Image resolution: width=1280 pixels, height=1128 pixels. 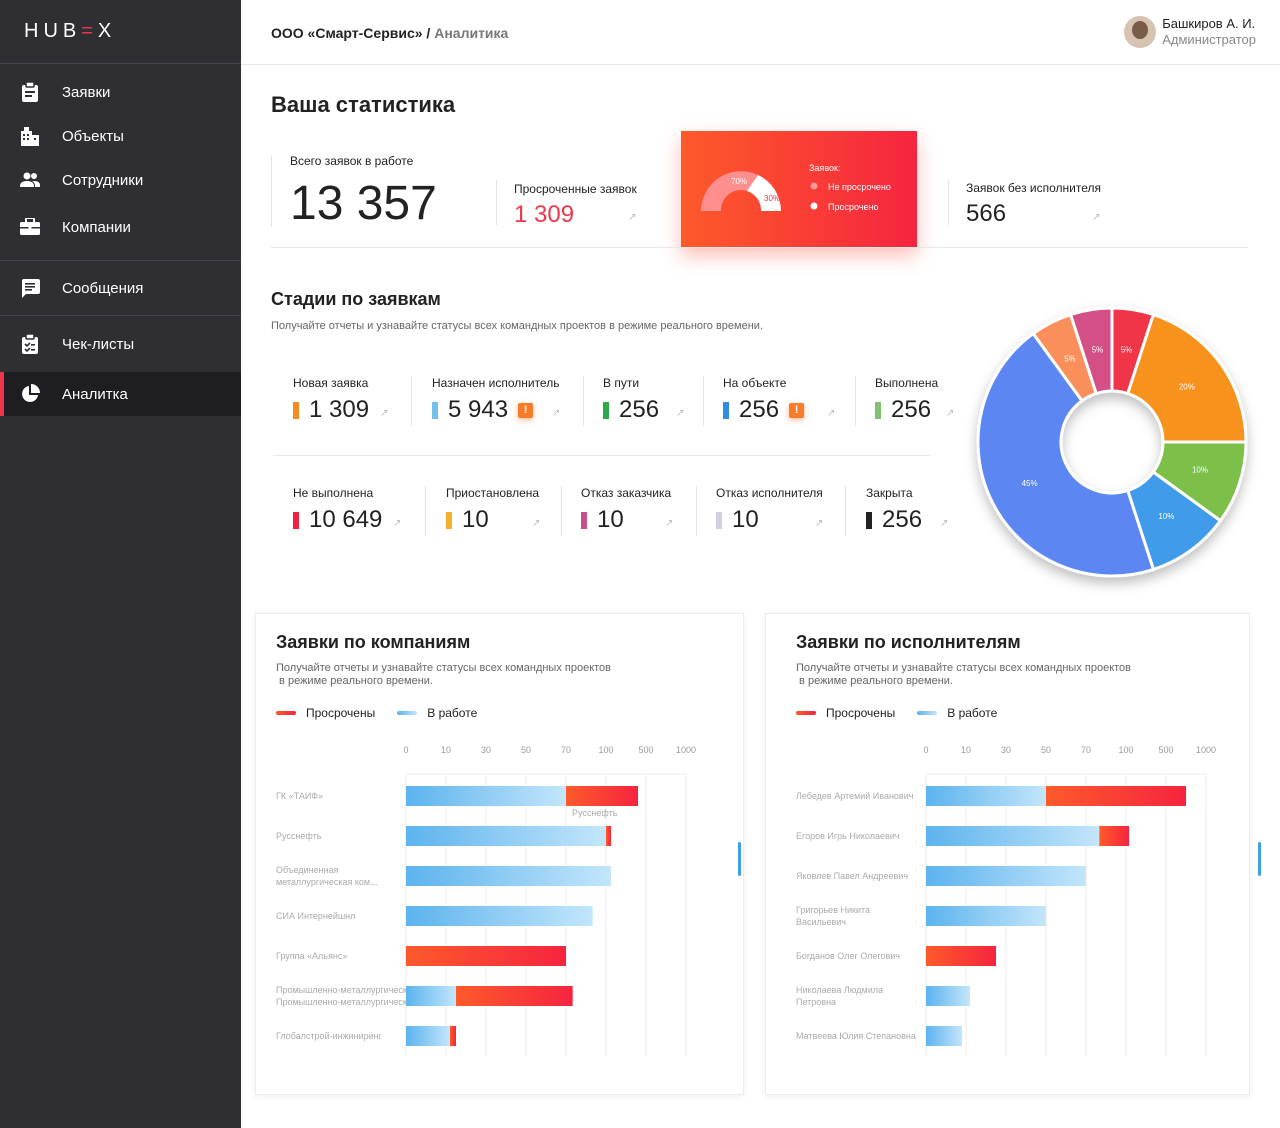 What do you see at coordinates (103, 288) in the screenshot?
I see `sidebar-item-label: Сообщения` at bounding box center [103, 288].